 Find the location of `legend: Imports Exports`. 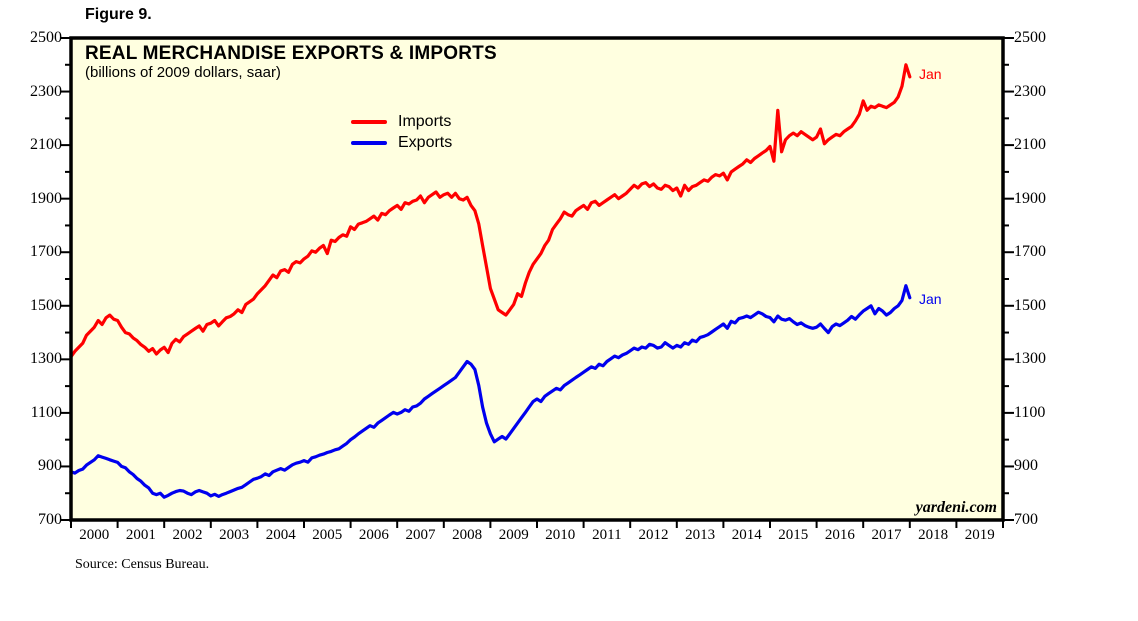

legend: Imports Exports is located at coordinates (401, 132).